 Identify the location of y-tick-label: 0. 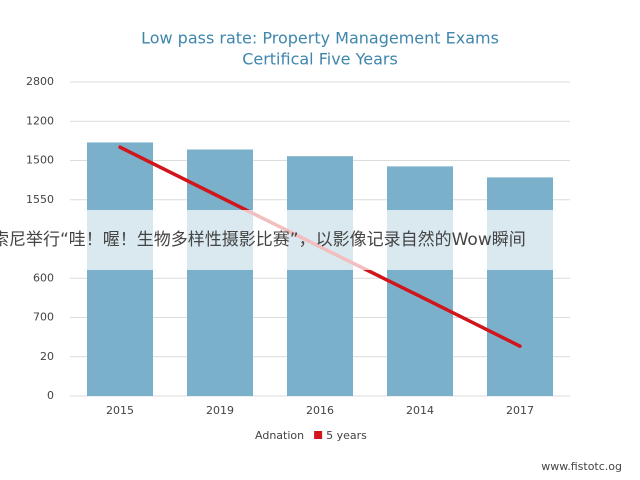
(50, 395).